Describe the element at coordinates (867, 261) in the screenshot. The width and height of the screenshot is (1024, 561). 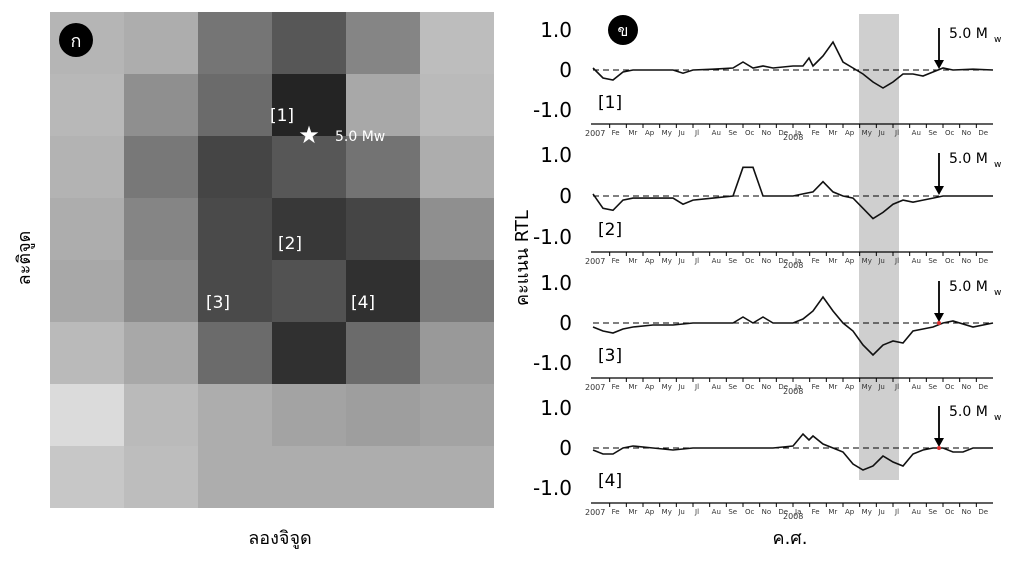
I see `p2-month-label: My` at that location.